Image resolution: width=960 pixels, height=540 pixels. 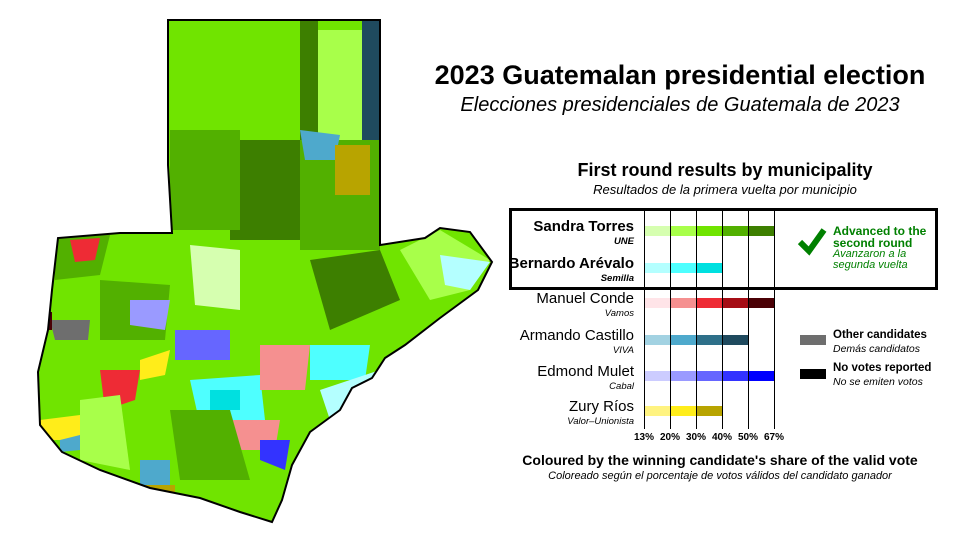 I want to click on candidate-name: Zury Ríos, so click(x=601, y=406).